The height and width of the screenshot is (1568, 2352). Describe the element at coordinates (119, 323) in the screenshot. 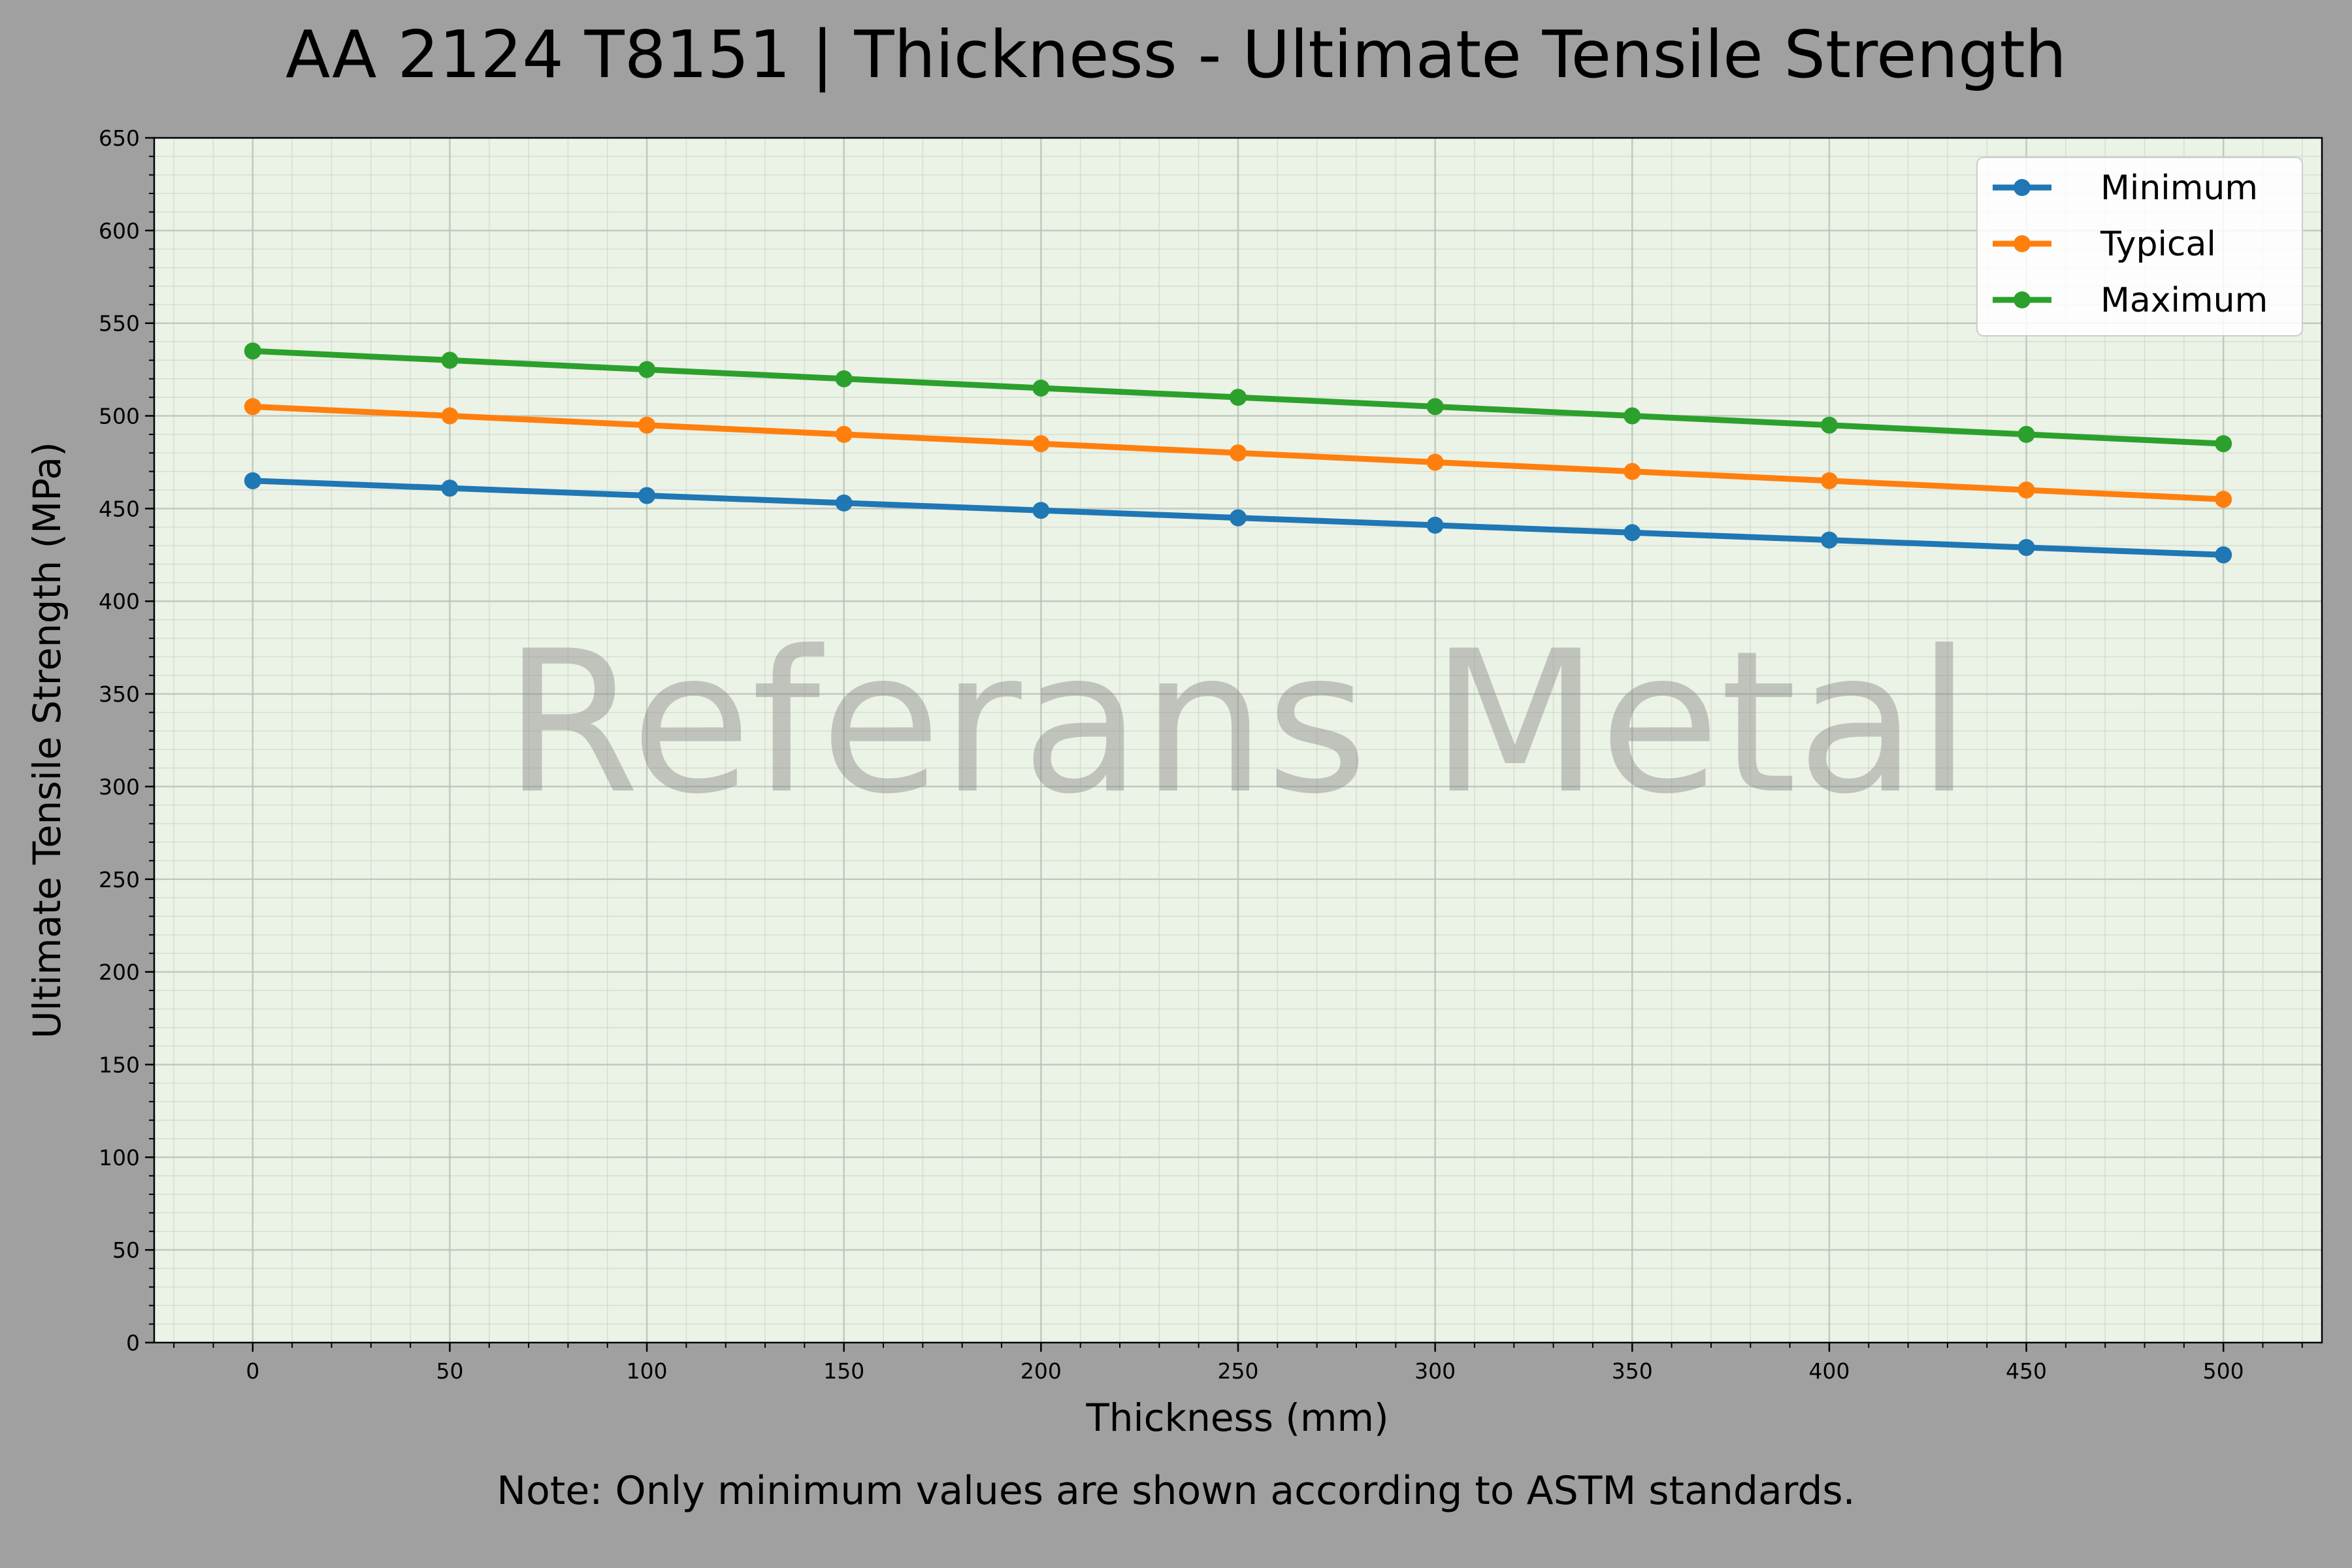

I see `y-tick-label: 550` at that location.